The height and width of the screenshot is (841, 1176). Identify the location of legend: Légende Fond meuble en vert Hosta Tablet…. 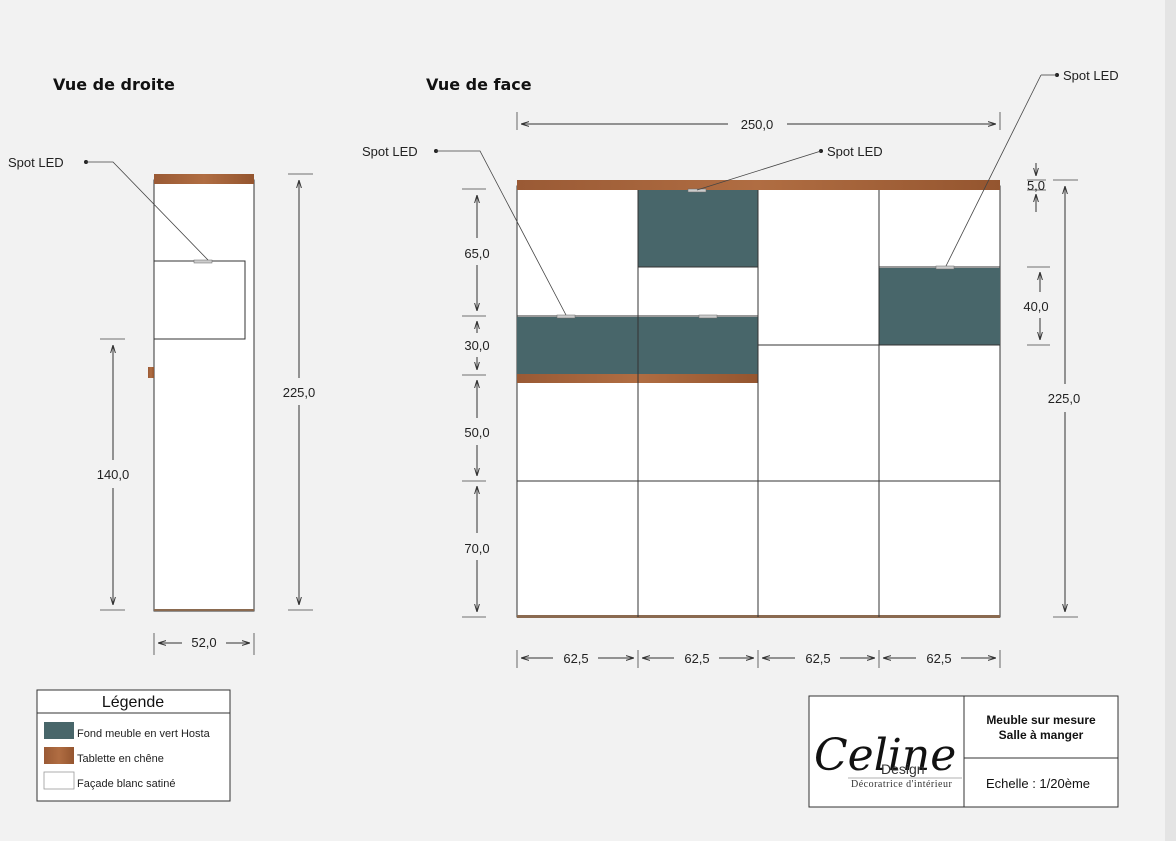
(133, 745).